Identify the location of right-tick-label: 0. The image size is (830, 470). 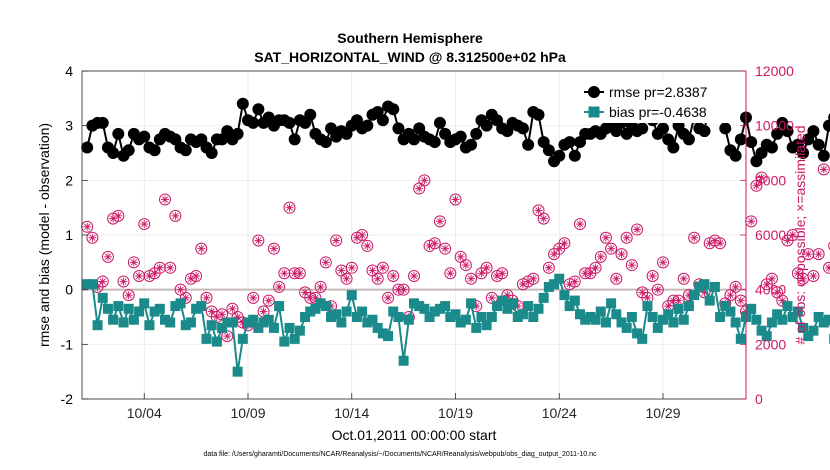
(759, 399).